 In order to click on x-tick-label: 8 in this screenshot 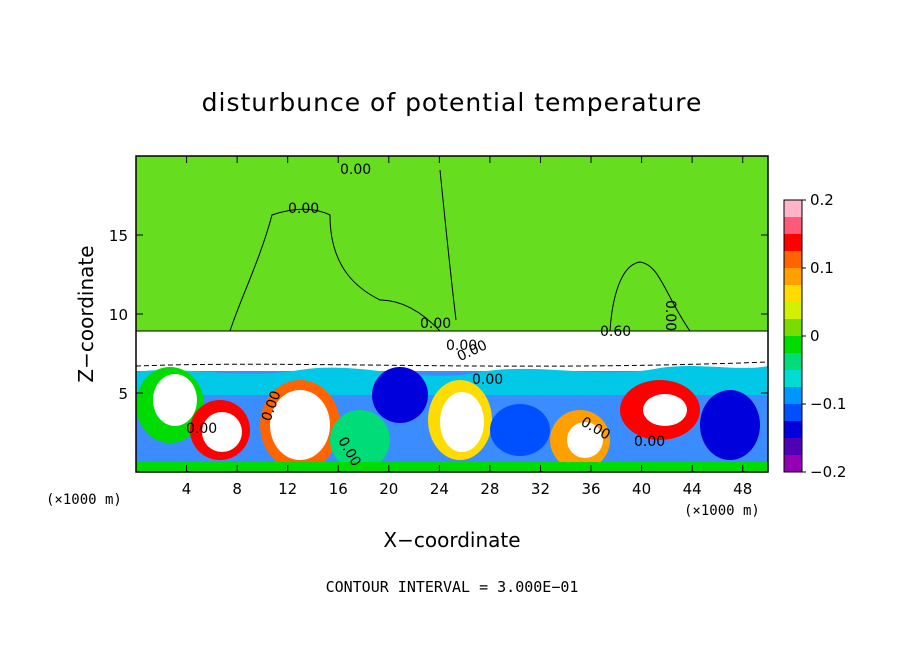, I will do `click(237, 489)`.